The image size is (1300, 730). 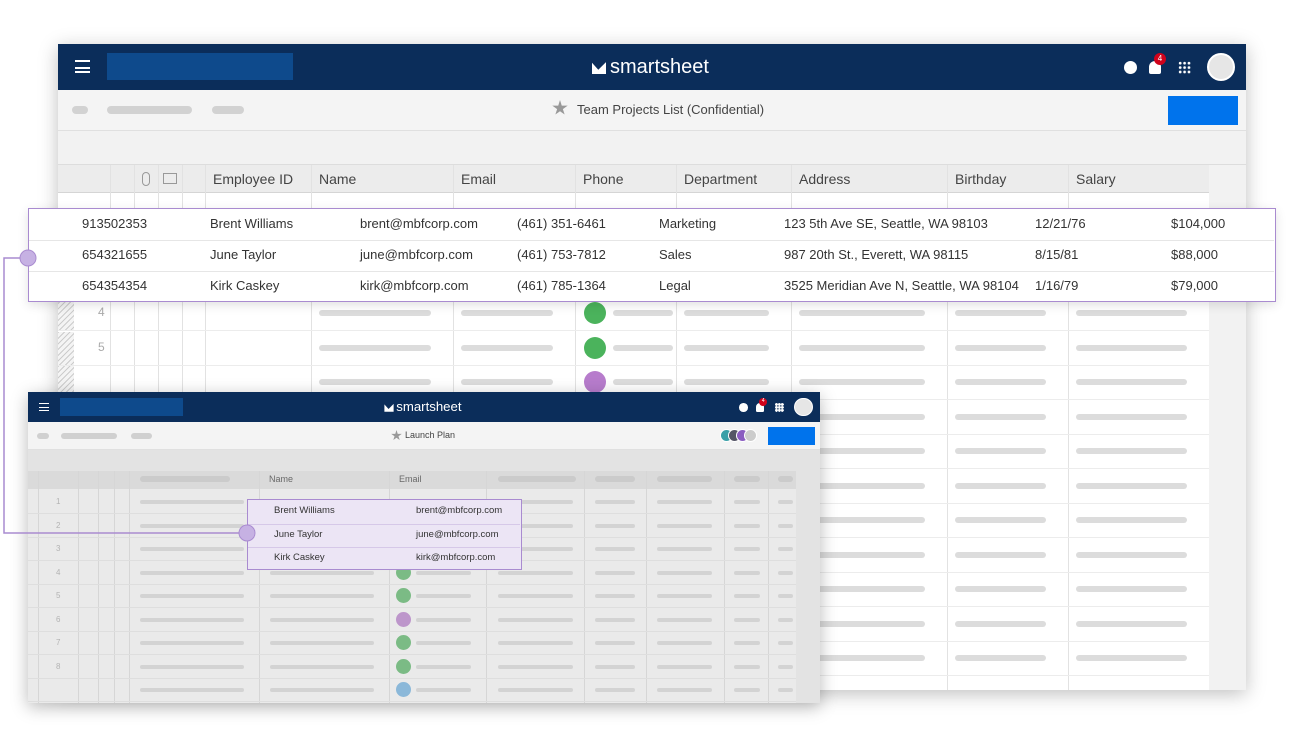 I want to click on row-number: 4, so click(x=58, y=572).